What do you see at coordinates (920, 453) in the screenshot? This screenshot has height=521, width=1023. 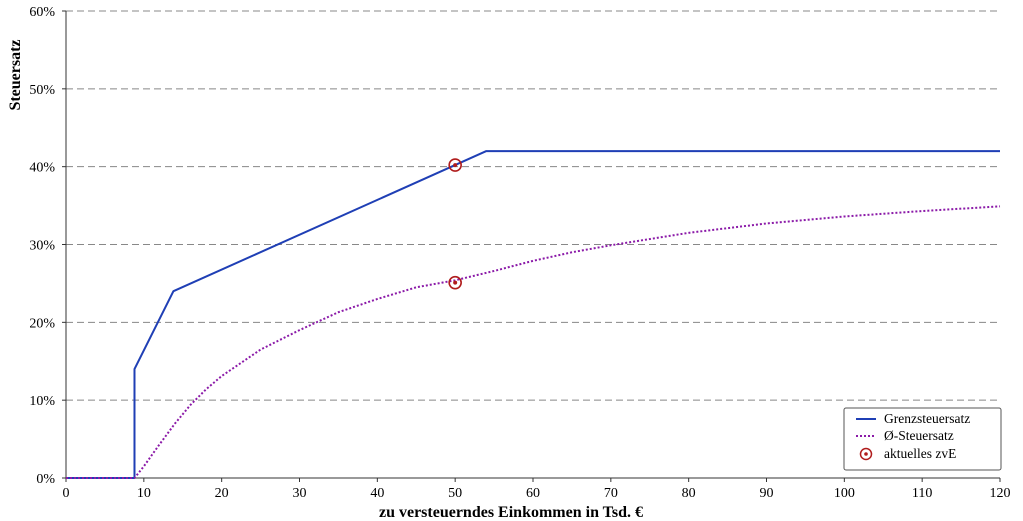 I see `legend-label-aktuelles-zve: aktuelles zvE` at bounding box center [920, 453].